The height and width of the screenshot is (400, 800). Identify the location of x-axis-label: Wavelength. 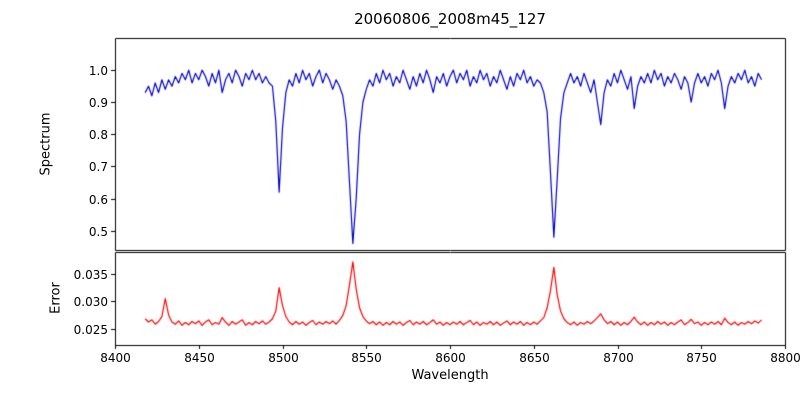
(450, 375).